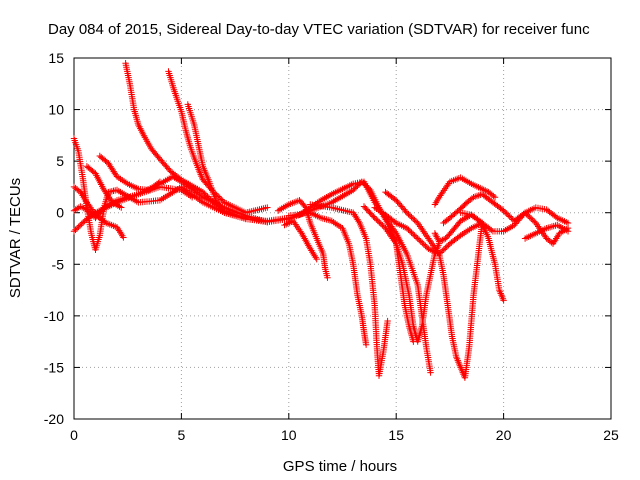 This screenshot has height=480, width=640. What do you see at coordinates (340, 466) in the screenshot?
I see `x-axis-label: GPS time / hours` at bounding box center [340, 466].